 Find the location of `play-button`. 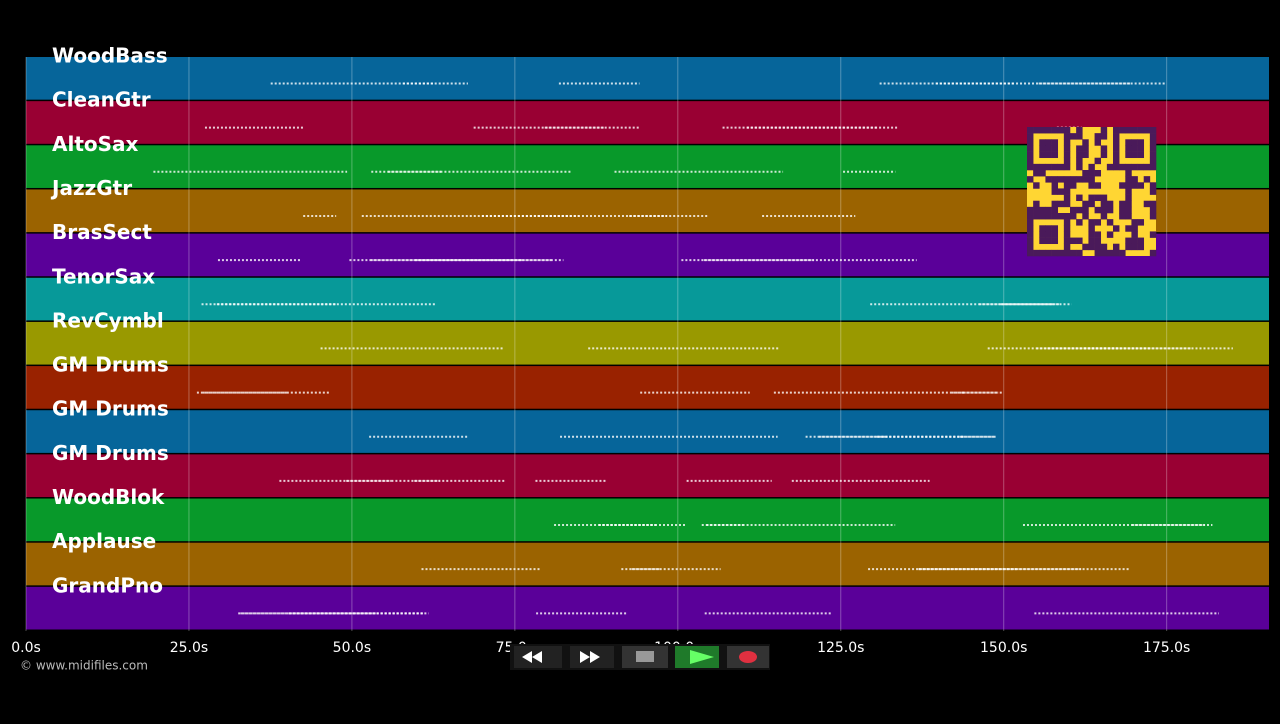

play-button is located at coordinates (697, 657).